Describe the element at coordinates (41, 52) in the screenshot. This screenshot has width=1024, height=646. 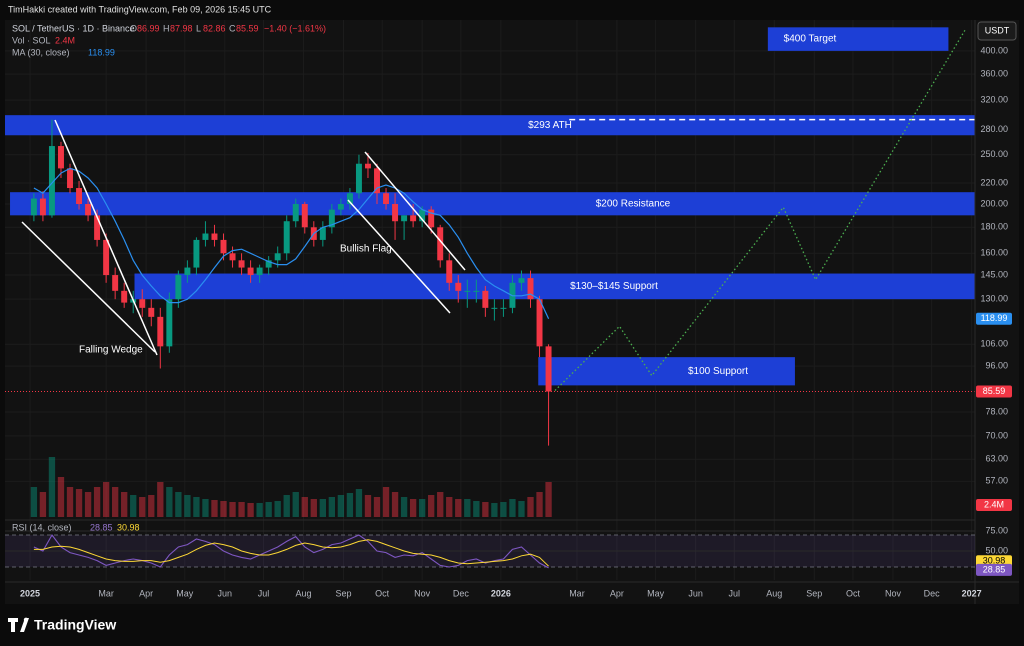
I see `ma-title: MA (30, close)` at that location.